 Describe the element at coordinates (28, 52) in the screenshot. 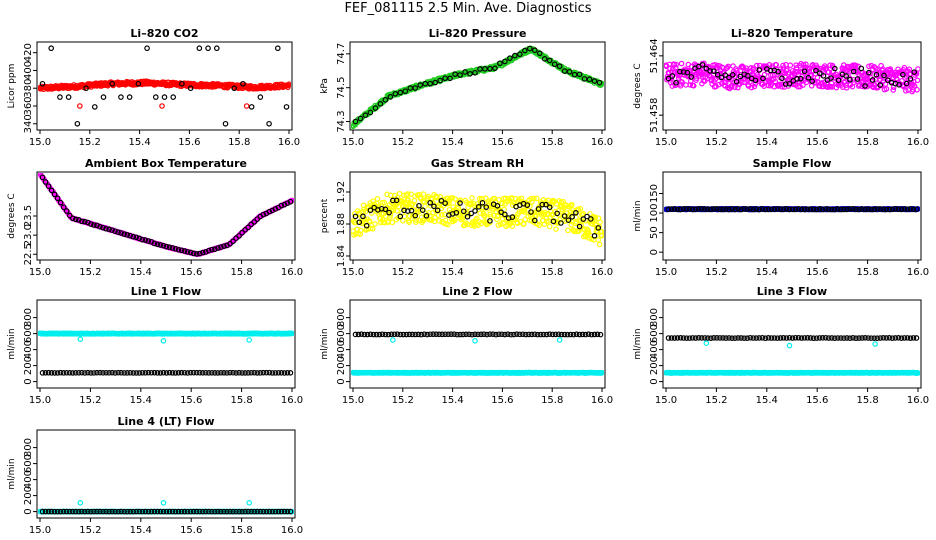

I see `y-tick-label: 420` at that location.